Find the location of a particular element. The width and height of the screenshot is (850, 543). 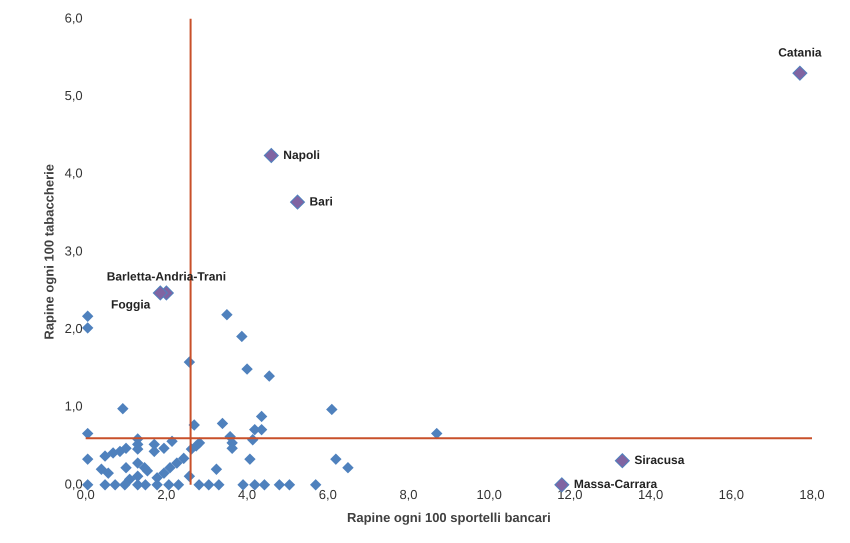

x-axis-title: Rapine ogni 100 sportelli bancari is located at coordinates (448, 517).